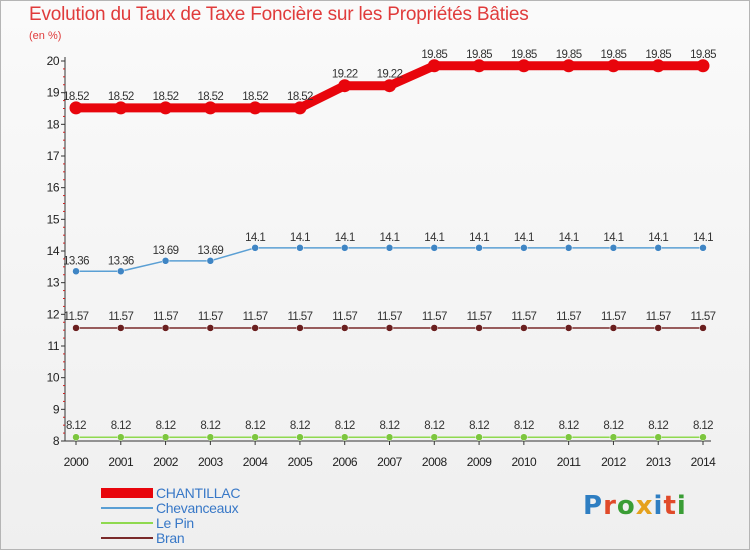  Describe the element at coordinates (704, 462) in the screenshot. I see `x-tick-label: 2014` at that location.